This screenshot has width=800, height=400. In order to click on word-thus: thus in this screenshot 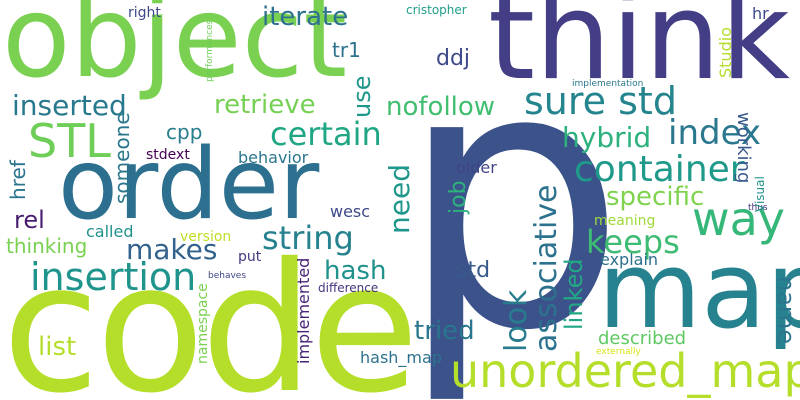, I will do `click(758, 208)`.